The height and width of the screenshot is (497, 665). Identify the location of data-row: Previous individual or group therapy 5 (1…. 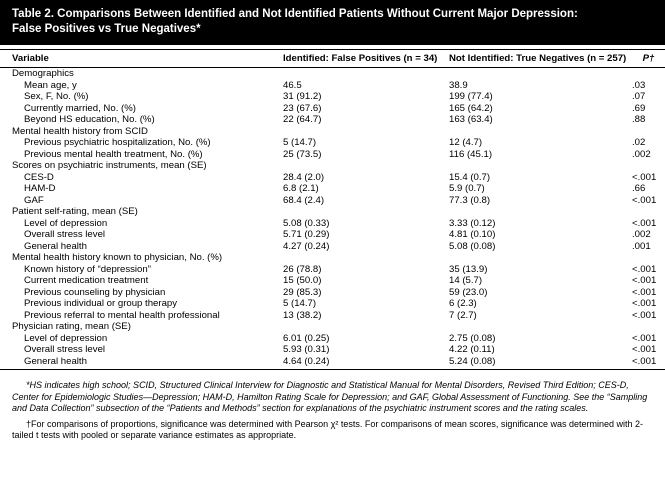
(332, 304).